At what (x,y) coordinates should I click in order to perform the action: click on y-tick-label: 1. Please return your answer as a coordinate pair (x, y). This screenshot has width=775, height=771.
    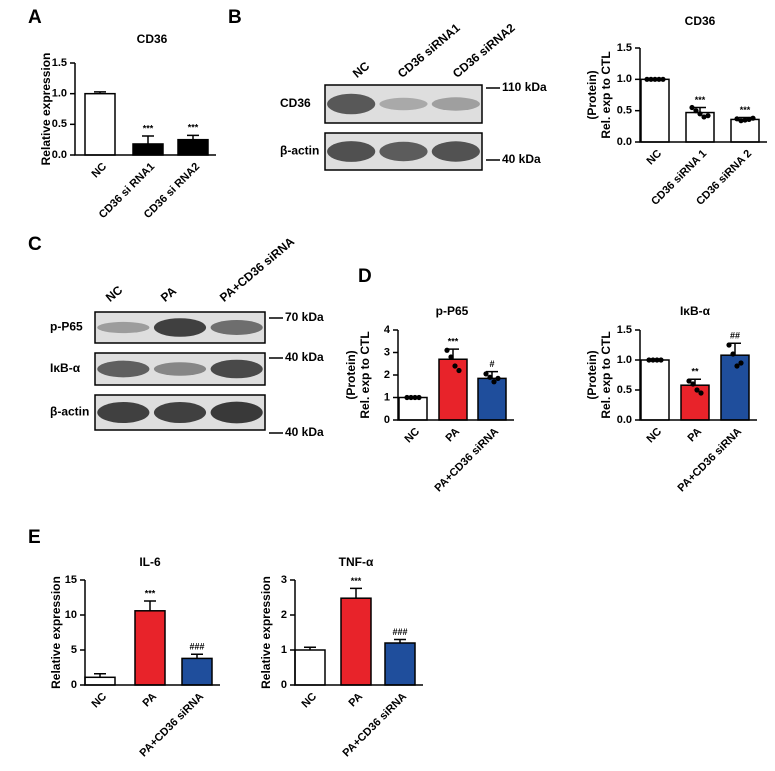
    Looking at the image, I should click on (387, 397).